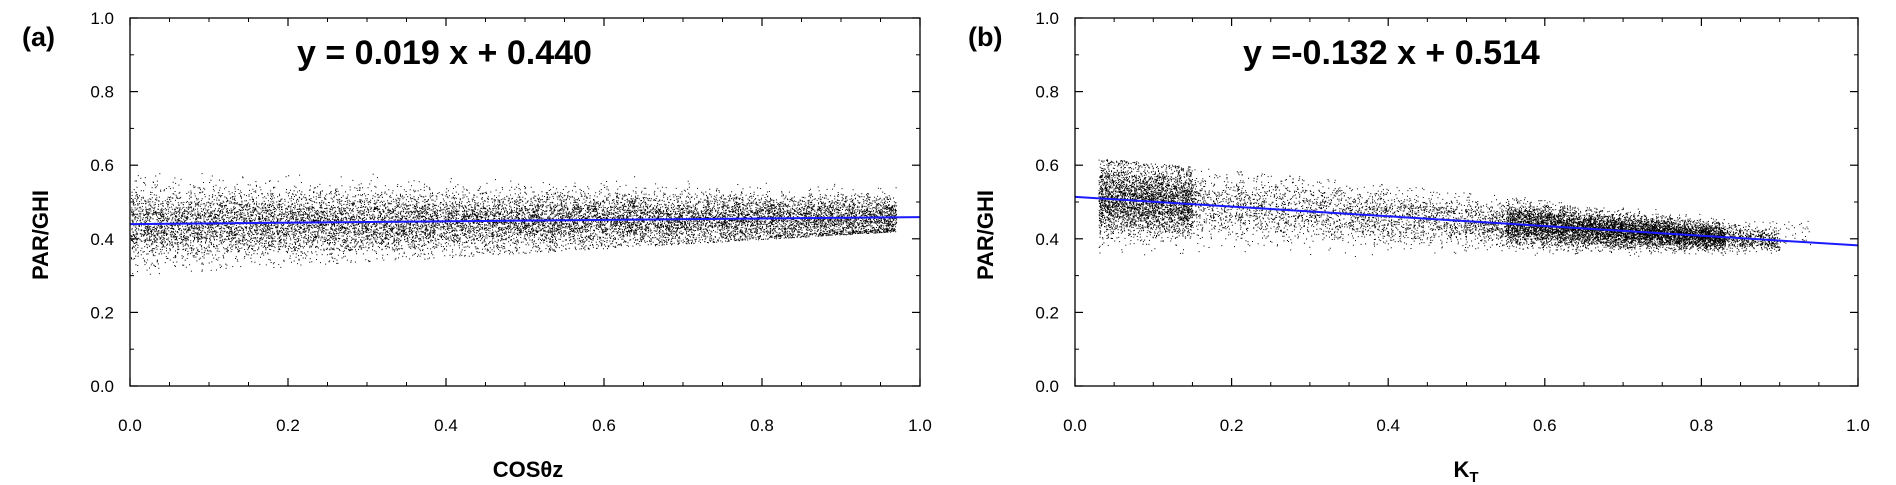 Image resolution: width=1896 pixels, height=485 pixels. Describe the element at coordinates (1545, 425) in the screenshot. I see `panel-b-x-tick-label: 0.6` at that location.